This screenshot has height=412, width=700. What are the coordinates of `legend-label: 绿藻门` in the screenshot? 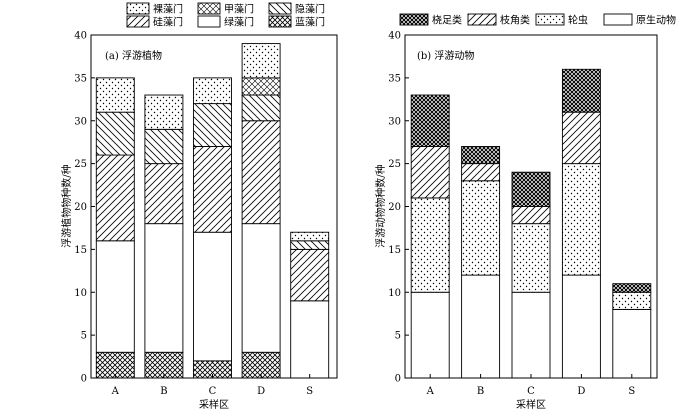 It's located at (239, 22).